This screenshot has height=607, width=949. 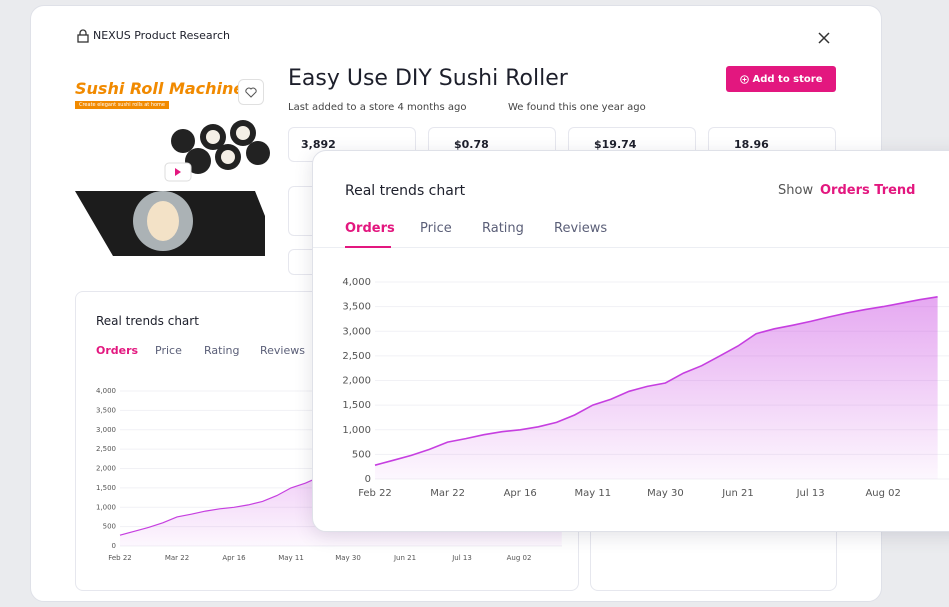 I want to click on add-to-store-button: Add to store, so click(x=781, y=79).